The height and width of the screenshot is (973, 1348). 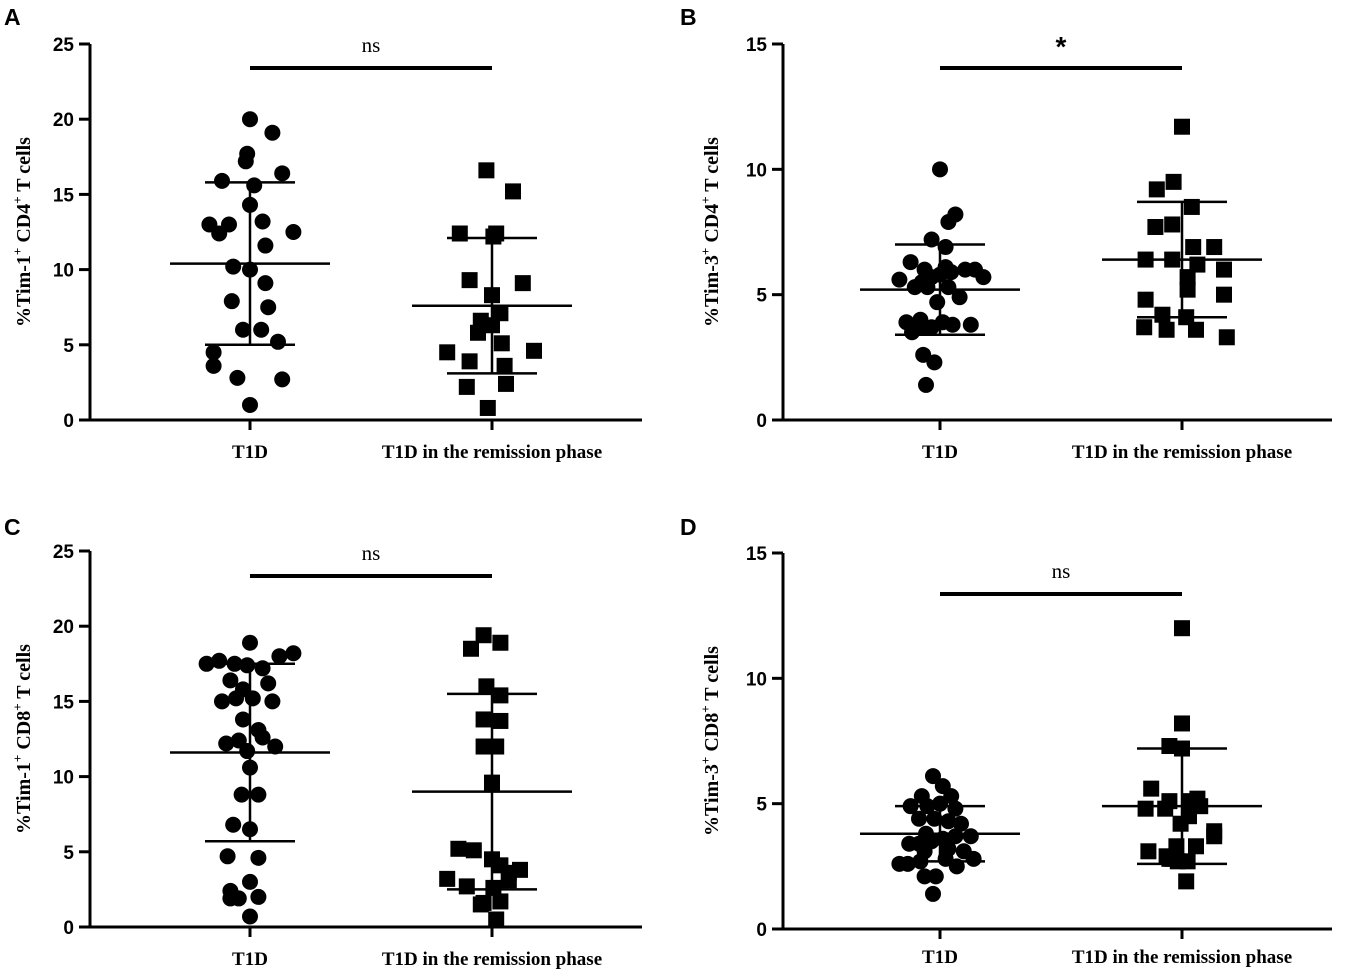 What do you see at coordinates (12, 17) in the screenshot?
I see `panel-letter: A` at bounding box center [12, 17].